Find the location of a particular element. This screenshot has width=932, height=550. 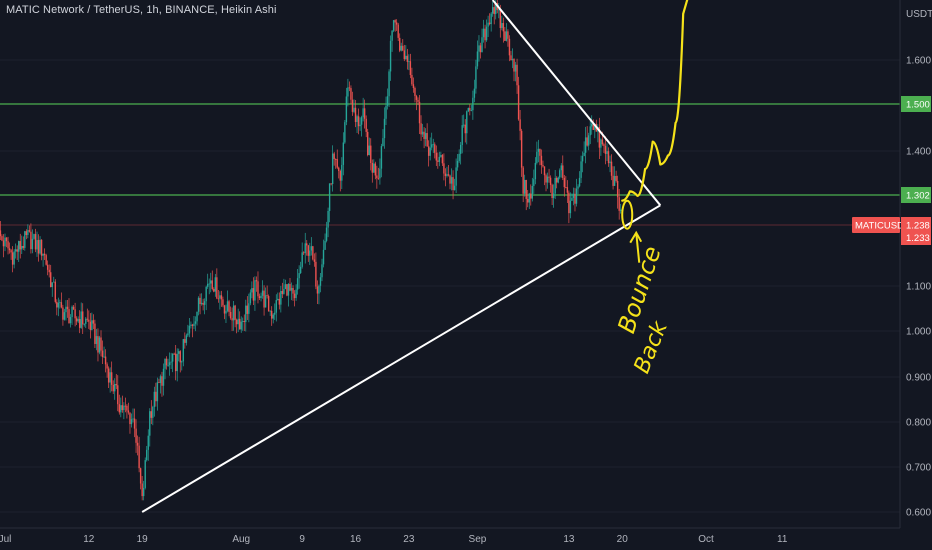

time-axis-tick: 11 is located at coordinates (782, 539).